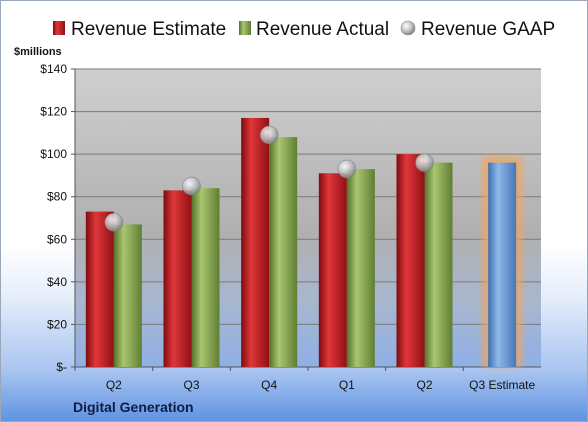  I want to click on y-tick-label: $-, so click(61, 367).